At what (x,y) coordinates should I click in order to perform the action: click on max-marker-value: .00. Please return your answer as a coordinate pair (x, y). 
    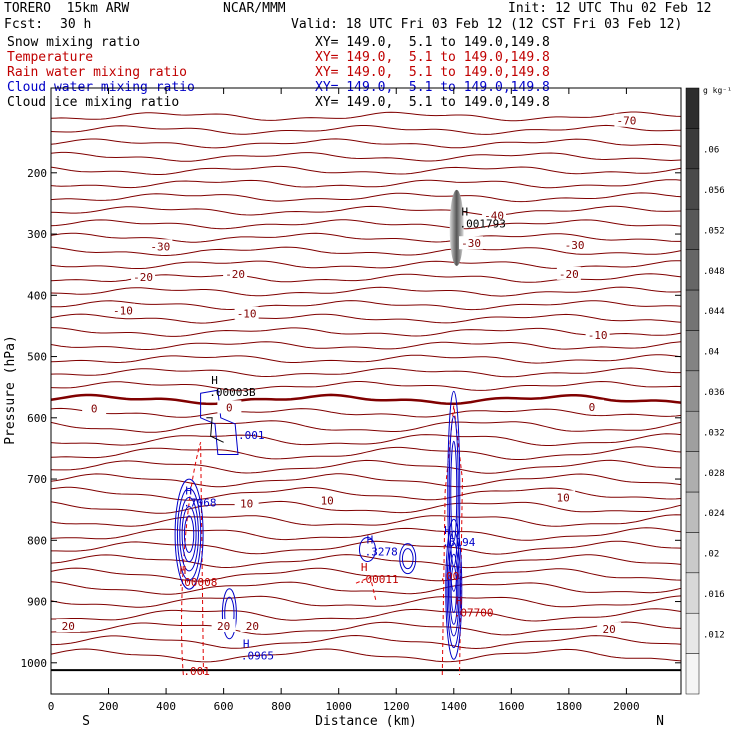
    Looking at the image, I should click on (449, 576).